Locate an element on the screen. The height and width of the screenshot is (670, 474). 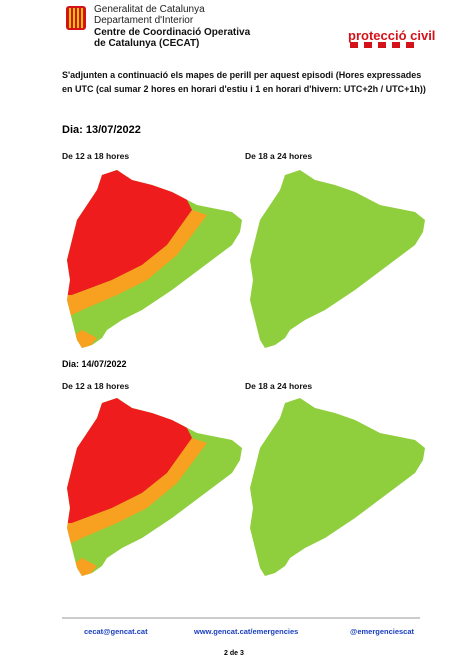
brand: protecció civil is located at coordinates (392, 35).